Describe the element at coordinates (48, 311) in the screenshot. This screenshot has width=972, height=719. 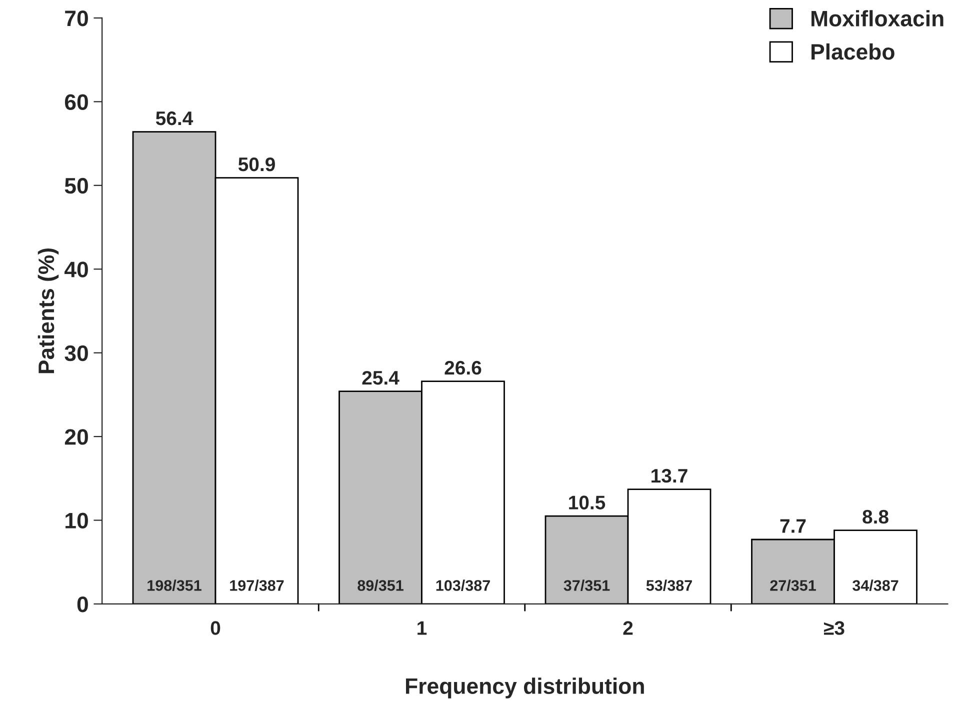
I see `y-axis-title: Patients (%)` at that location.